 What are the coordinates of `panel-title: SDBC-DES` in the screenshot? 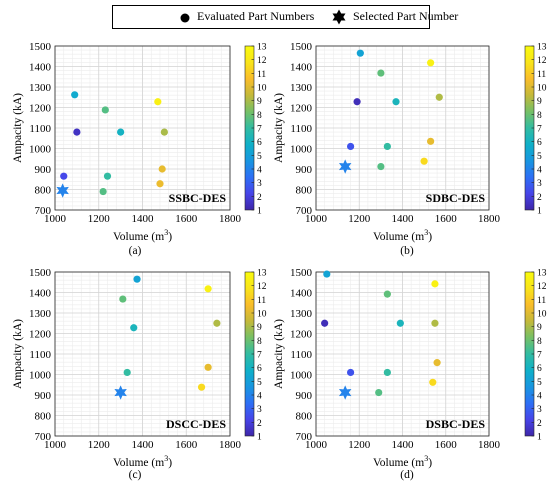 It's located at (456, 198).